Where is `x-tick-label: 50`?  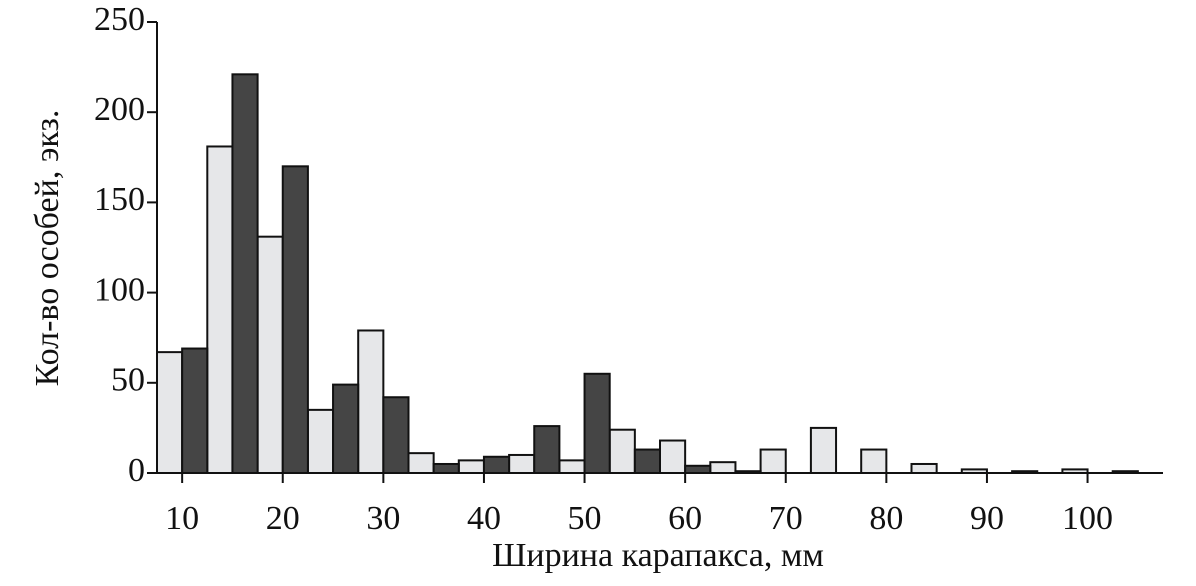 x-tick-label: 50 is located at coordinates (585, 518).